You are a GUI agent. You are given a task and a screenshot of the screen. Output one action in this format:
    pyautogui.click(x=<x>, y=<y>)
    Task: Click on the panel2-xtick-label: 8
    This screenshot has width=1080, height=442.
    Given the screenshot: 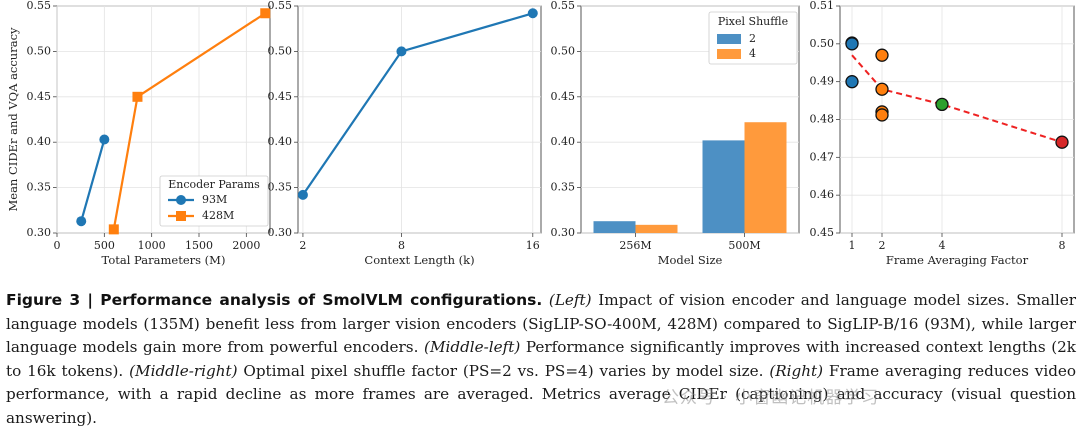 What is the action you would take?
    pyautogui.click(x=401, y=245)
    